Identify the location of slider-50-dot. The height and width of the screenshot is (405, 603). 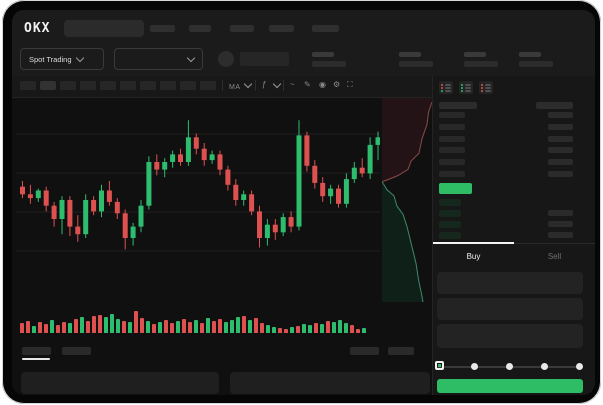
(509, 366).